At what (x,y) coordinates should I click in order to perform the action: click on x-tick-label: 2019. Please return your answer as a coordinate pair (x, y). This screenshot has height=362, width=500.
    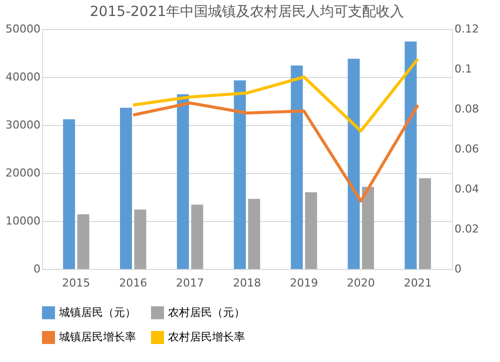
    Looking at the image, I should click on (304, 283).